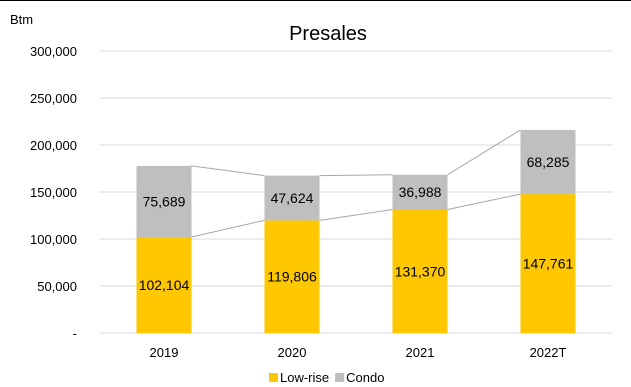  Describe the element at coordinates (53, 98) in the screenshot. I see `y-tick-label: 250,000` at that location.